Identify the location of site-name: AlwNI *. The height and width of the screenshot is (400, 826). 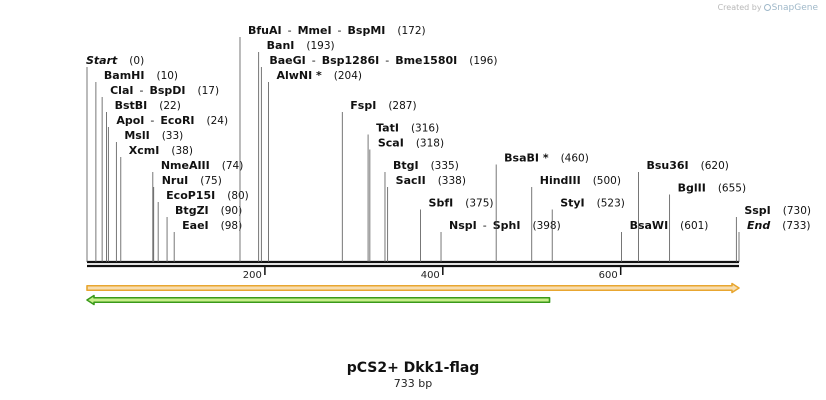
(299, 75).